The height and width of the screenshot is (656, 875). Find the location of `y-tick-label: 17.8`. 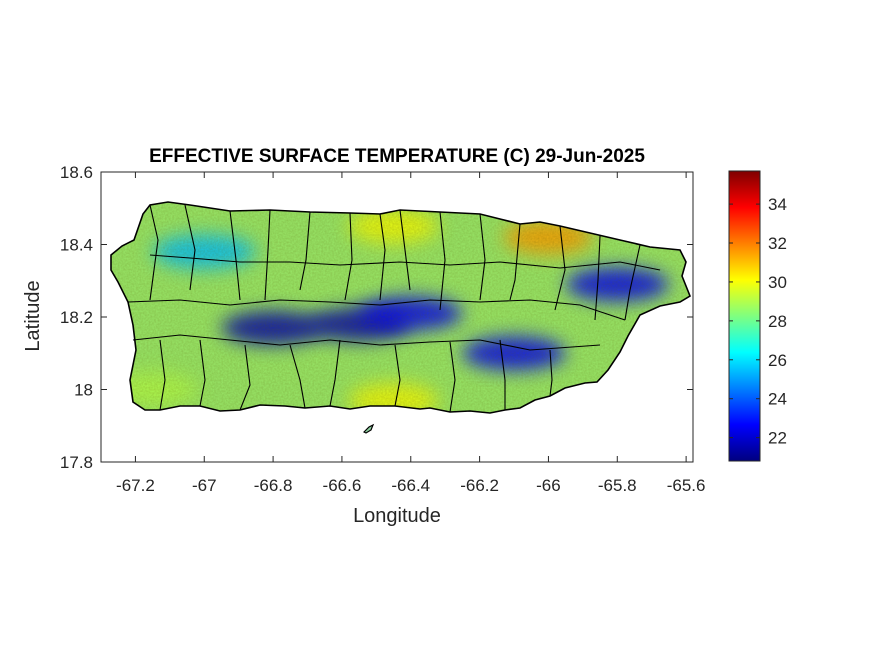

y-tick-label: 17.8 is located at coordinates (76, 462).